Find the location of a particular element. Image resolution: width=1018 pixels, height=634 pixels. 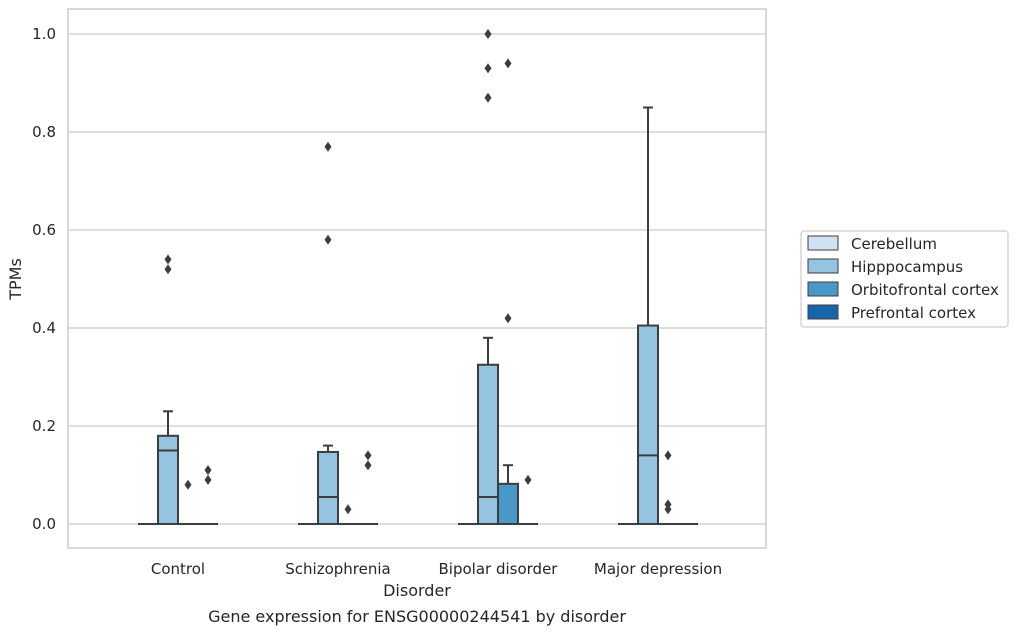

x-tick-label: Major depression is located at coordinates (658, 569).